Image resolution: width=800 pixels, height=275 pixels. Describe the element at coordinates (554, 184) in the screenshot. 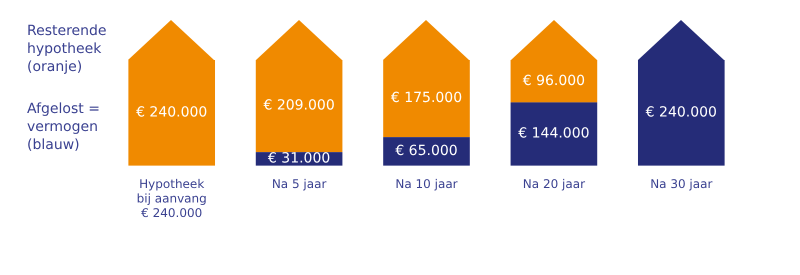

I see `x-tick-label: Na 20 jaar` at that location.